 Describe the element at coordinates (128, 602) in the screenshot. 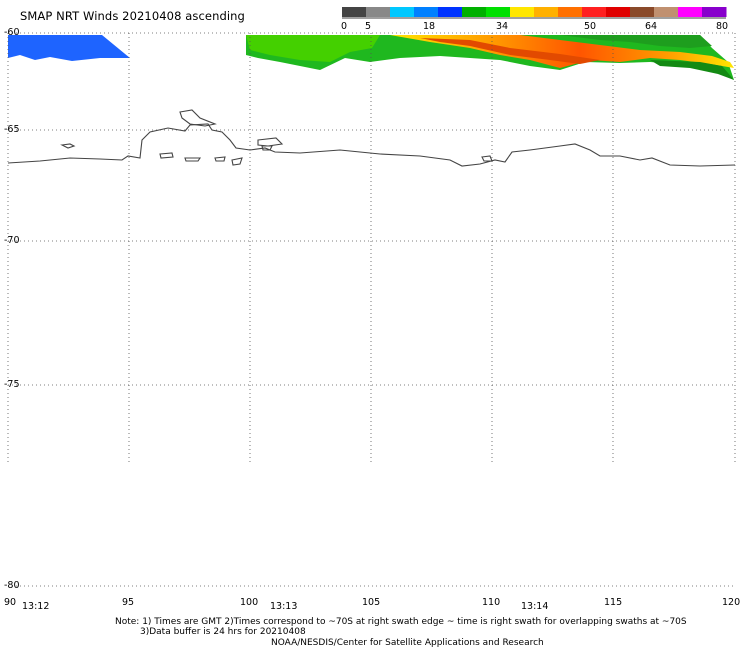

I see `lon-label-95: 95` at that location.